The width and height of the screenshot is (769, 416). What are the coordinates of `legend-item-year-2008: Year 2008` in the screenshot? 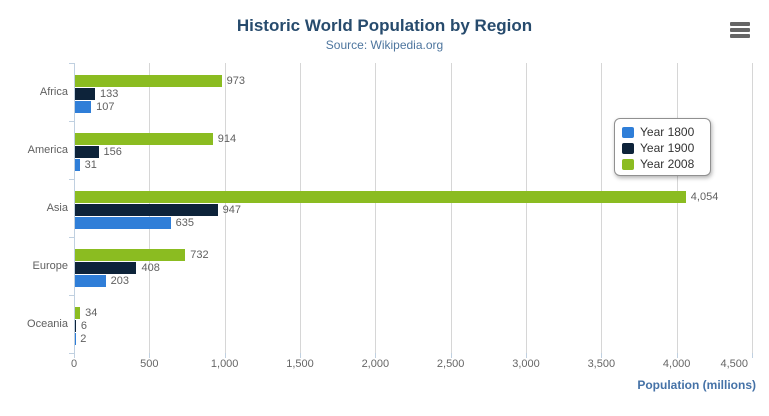 It's located at (666, 164).